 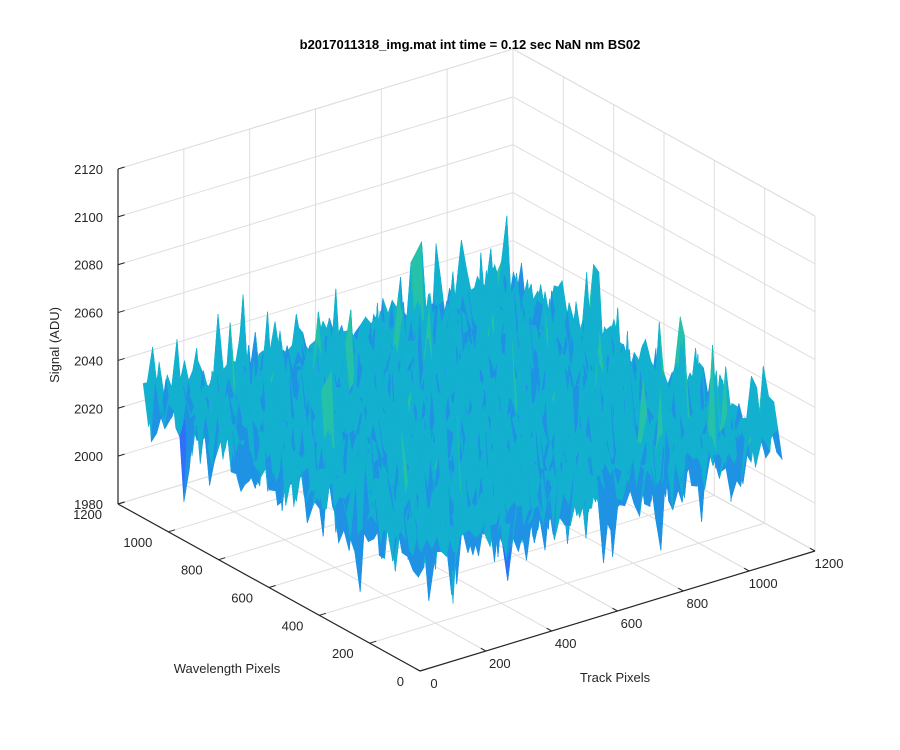 I want to click on z-tick-label: 1980, so click(x=88, y=504).